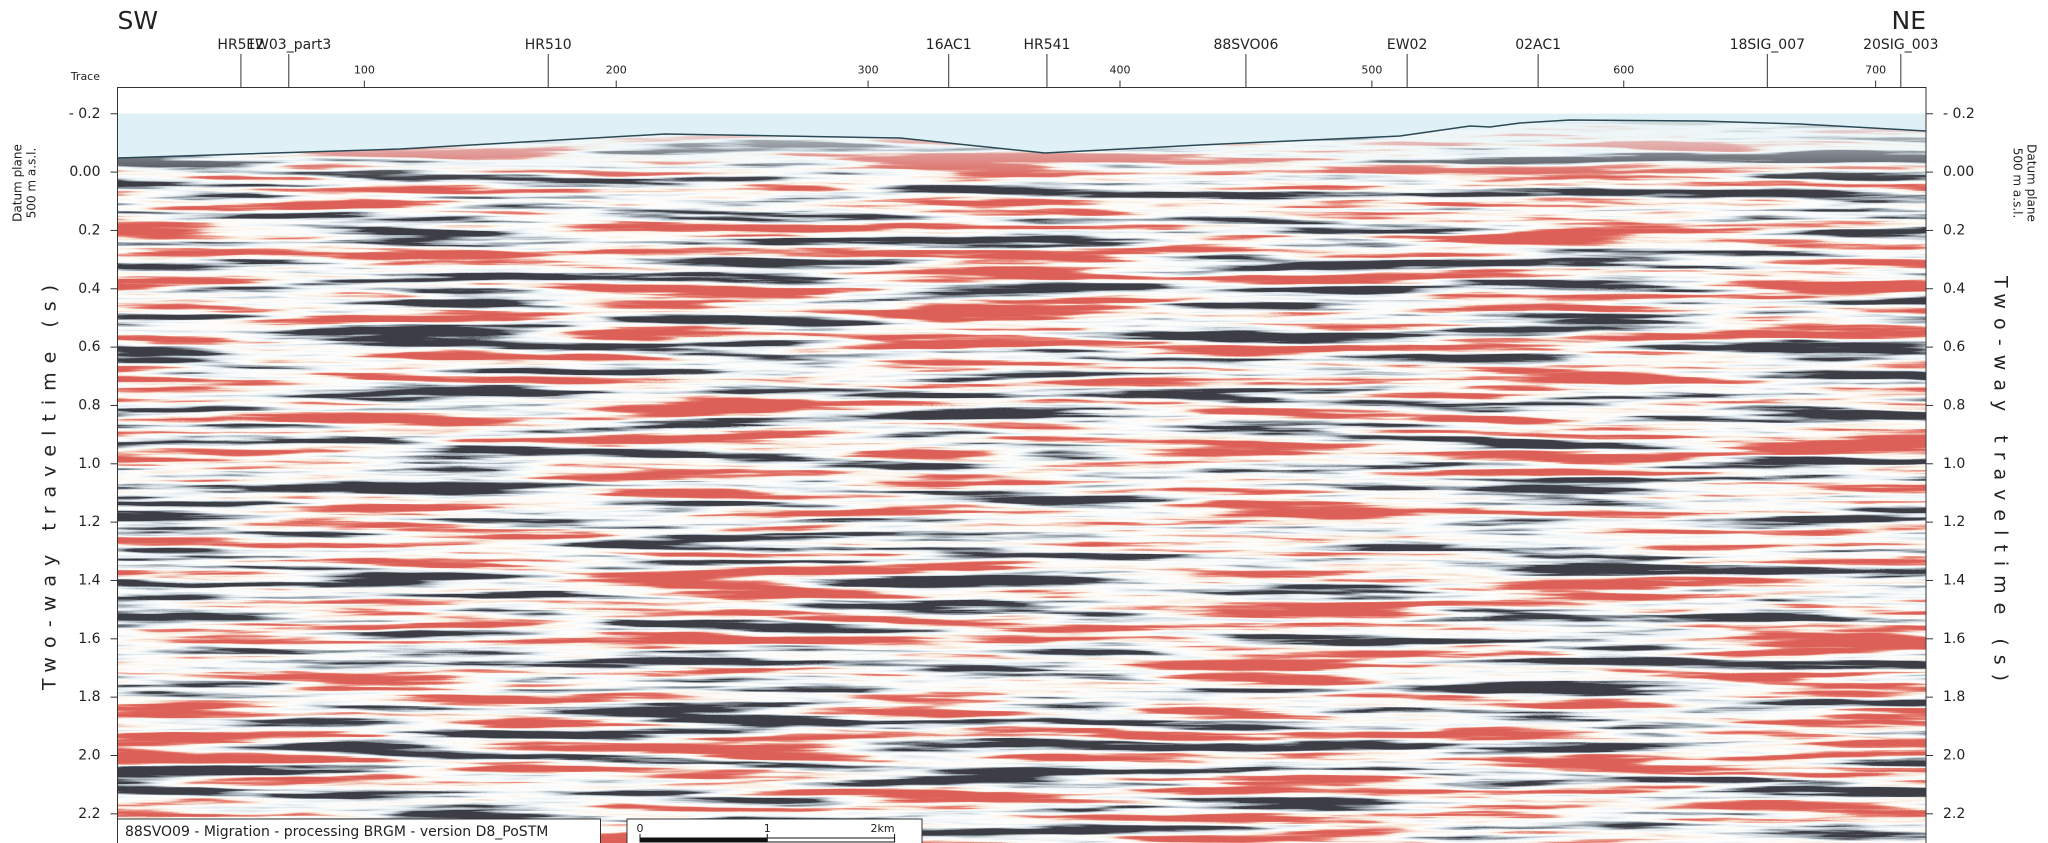  What do you see at coordinates (1623, 70) in the screenshot?
I see `x-tick-label: 600` at bounding box center [1623, 70].